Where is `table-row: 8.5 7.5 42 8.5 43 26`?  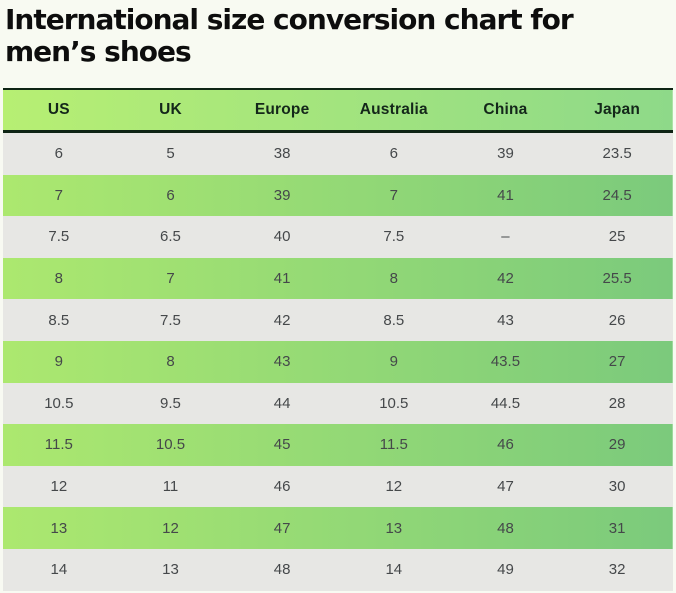 table-row: 8.5 7.5 42 8.5 43 26 is located at coordinates (338, 320).